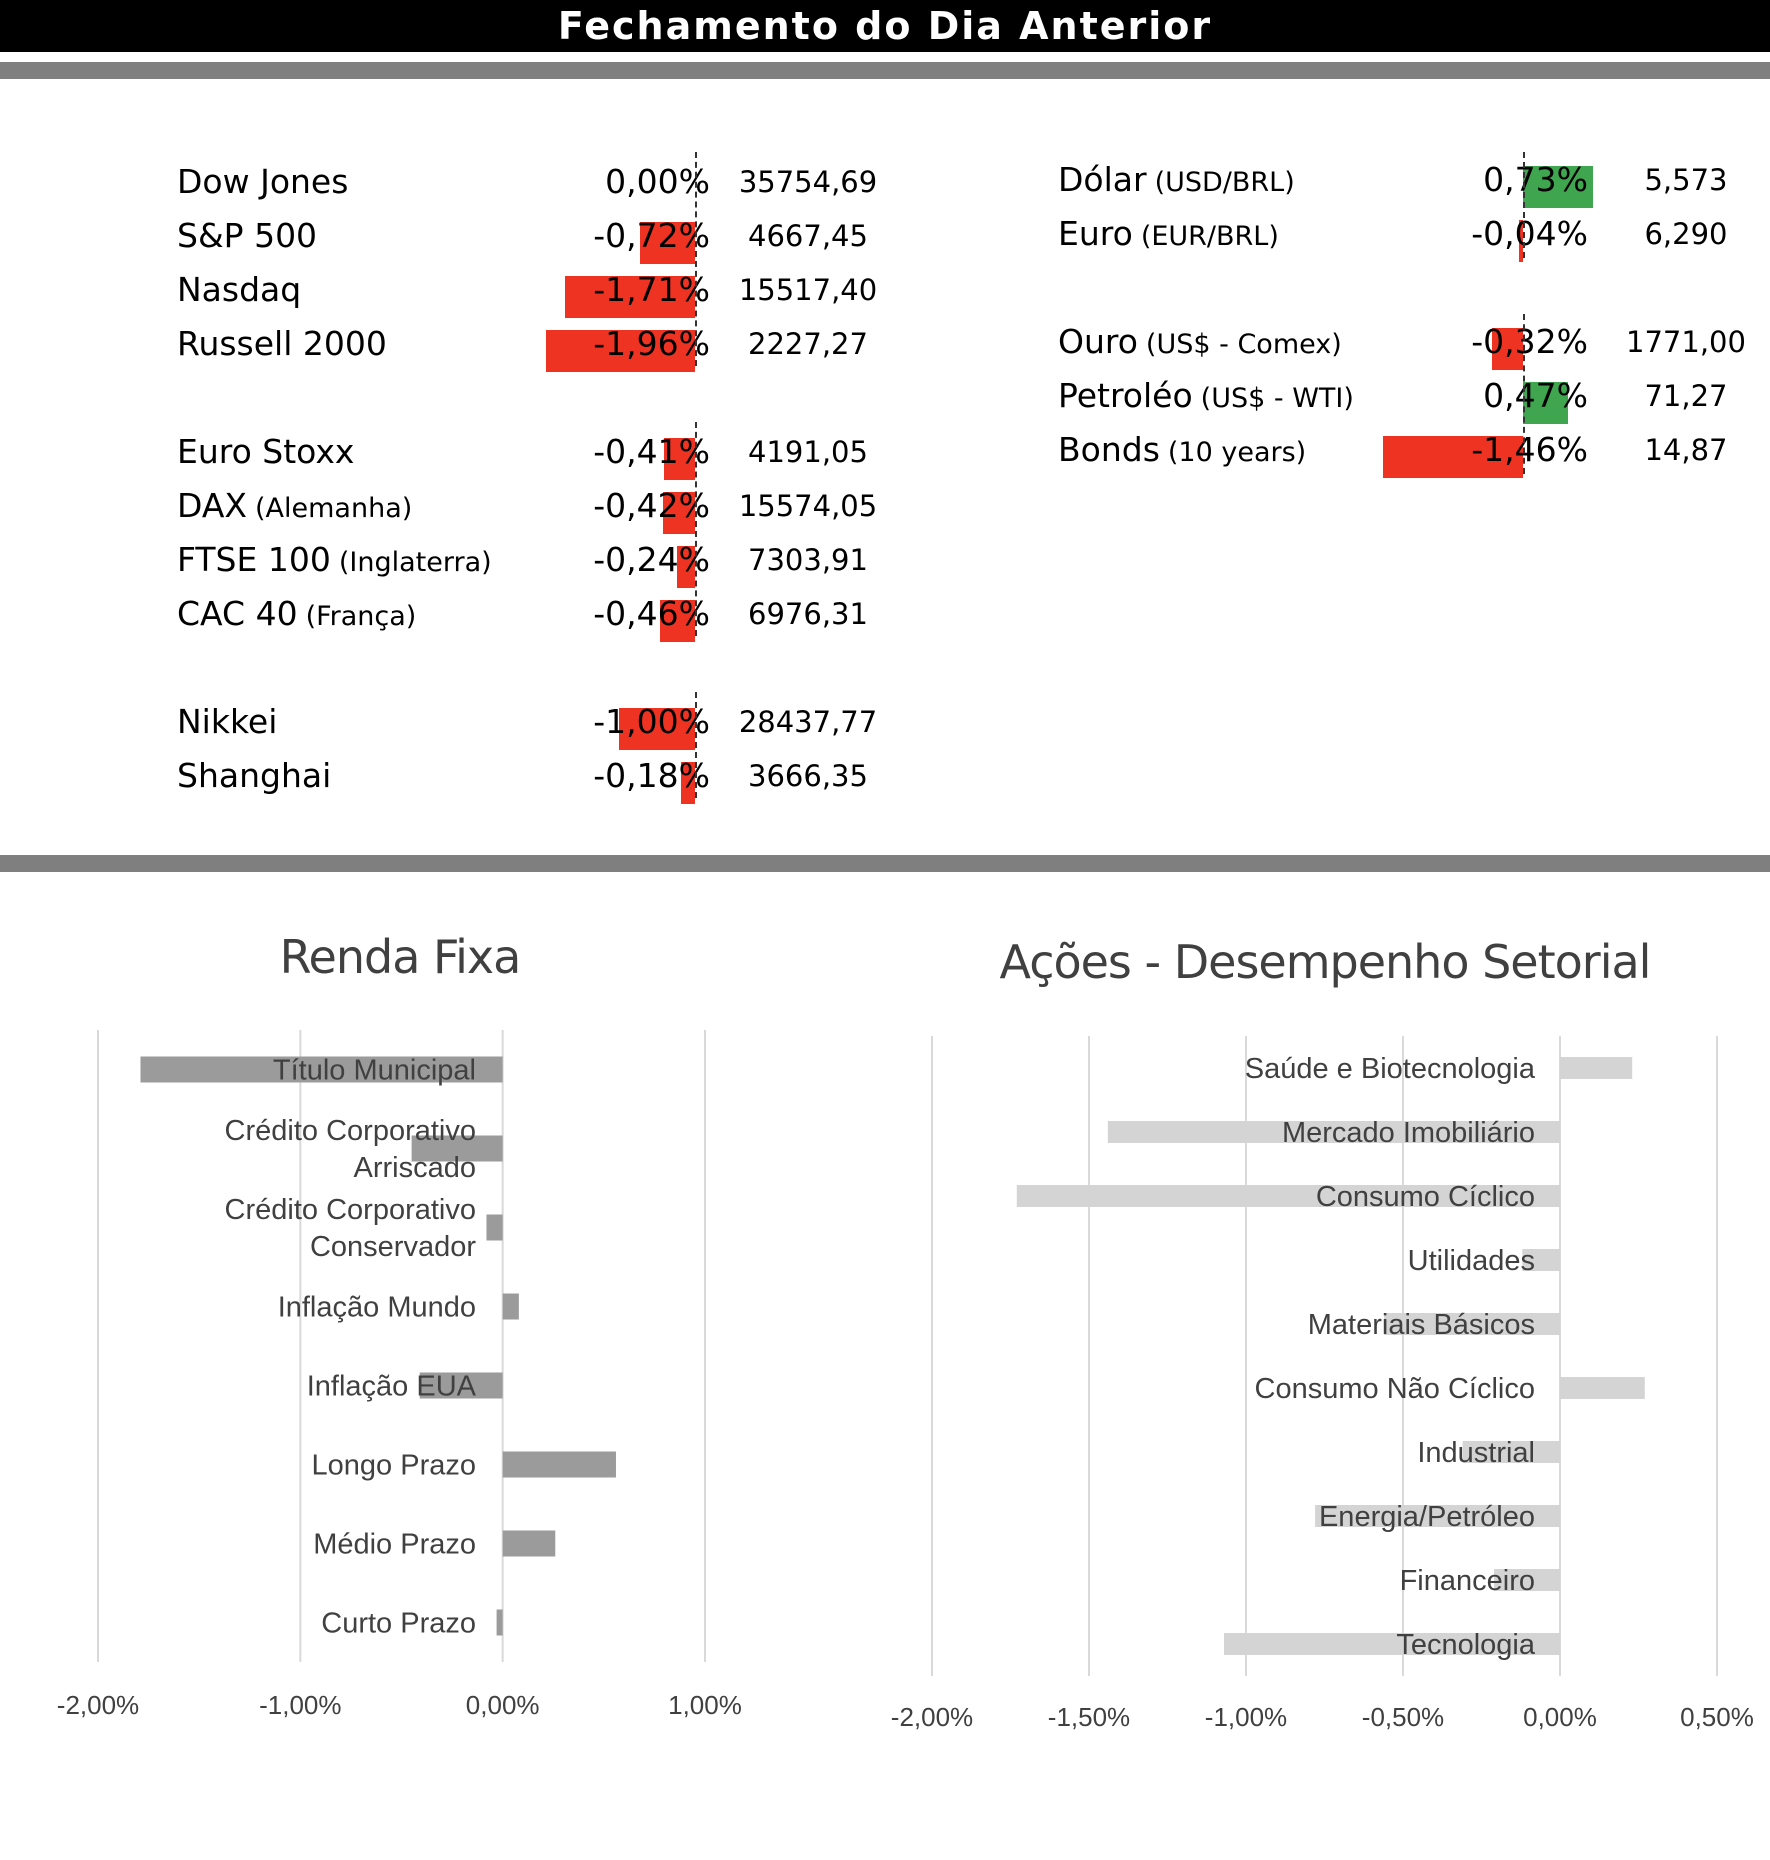 Image resolution: width=1770 pixels, height=1860 pixels. I want to click on acoes-category-label: Energia/Petróleo, so click(1427, 1517).